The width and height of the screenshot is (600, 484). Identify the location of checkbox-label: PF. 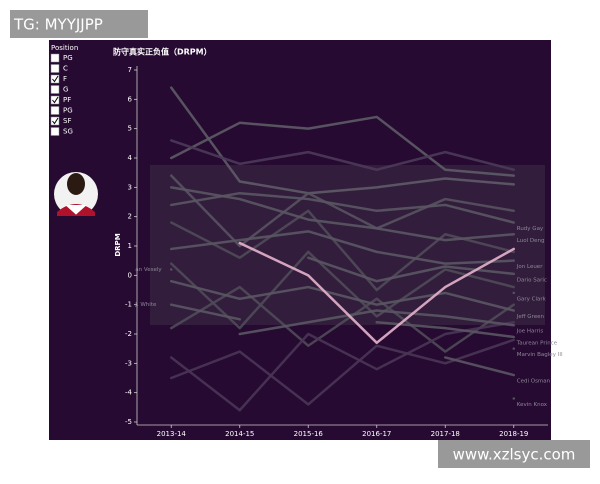
(67, 100).